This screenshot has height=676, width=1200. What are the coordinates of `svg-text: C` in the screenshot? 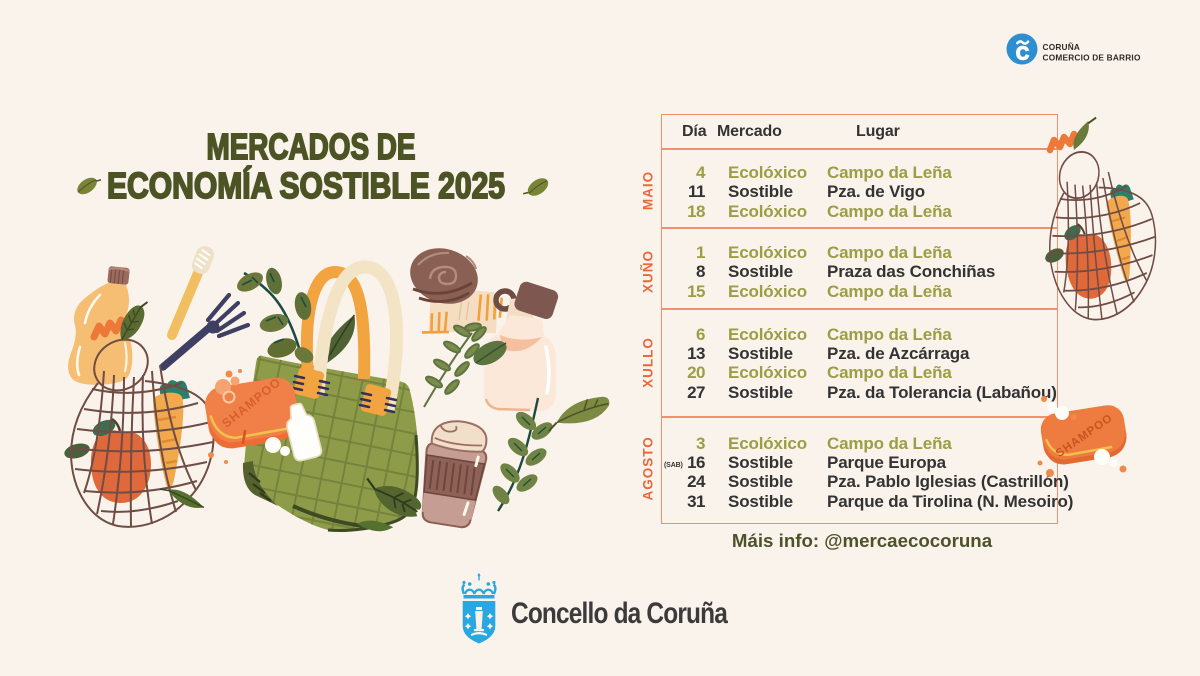 It's located at (1022, 54).